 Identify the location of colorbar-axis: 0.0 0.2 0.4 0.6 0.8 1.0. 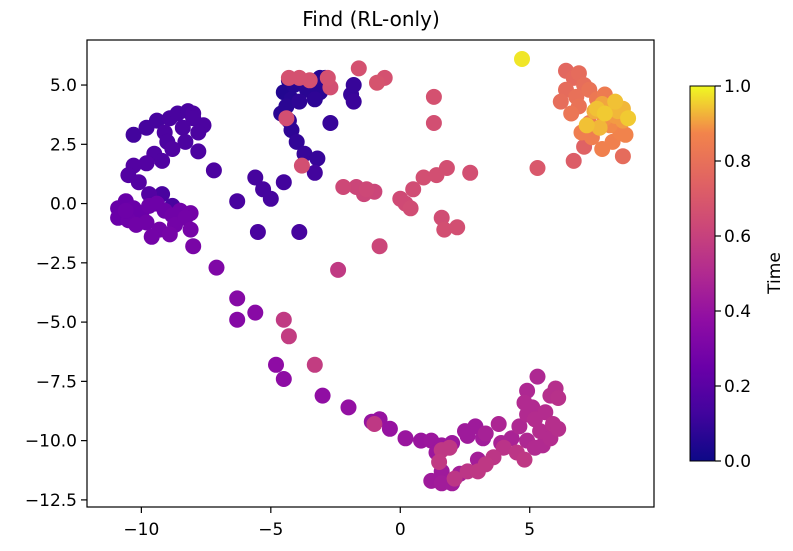
(733, 274).